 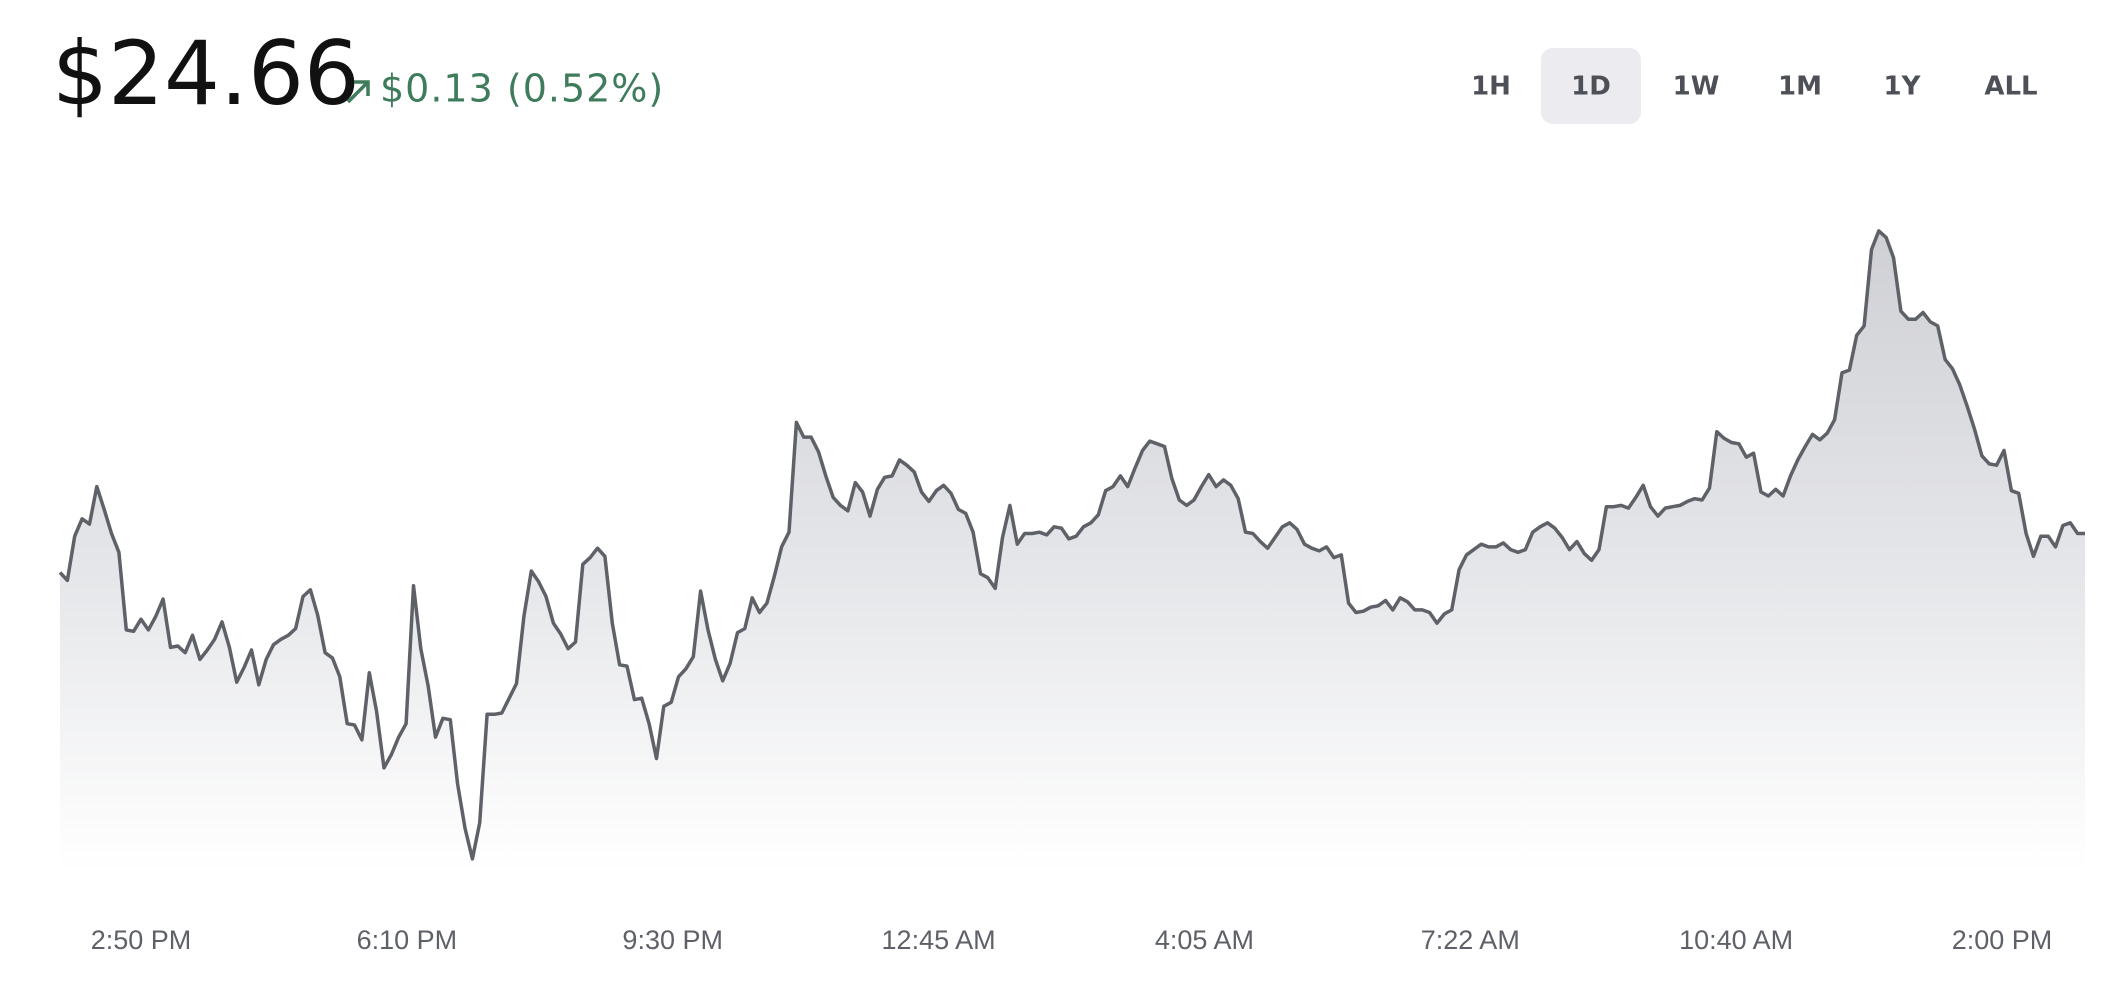 What do you see at coordinates (672, 940) in the screenshot?
I see `x-tick-label: 9:30 PM` at bounding box center [672, 940].